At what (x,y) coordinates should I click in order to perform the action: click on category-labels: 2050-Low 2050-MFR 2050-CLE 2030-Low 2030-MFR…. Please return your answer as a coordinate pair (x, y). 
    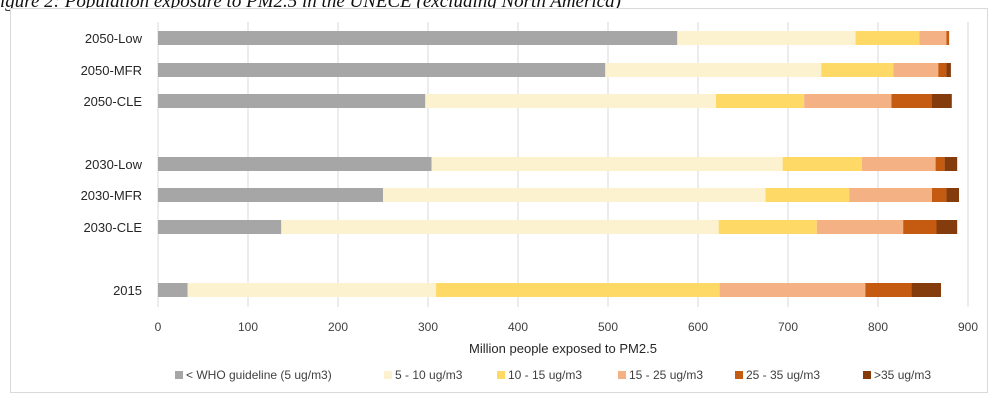
    Looking at the image, I should click on (112, 164).